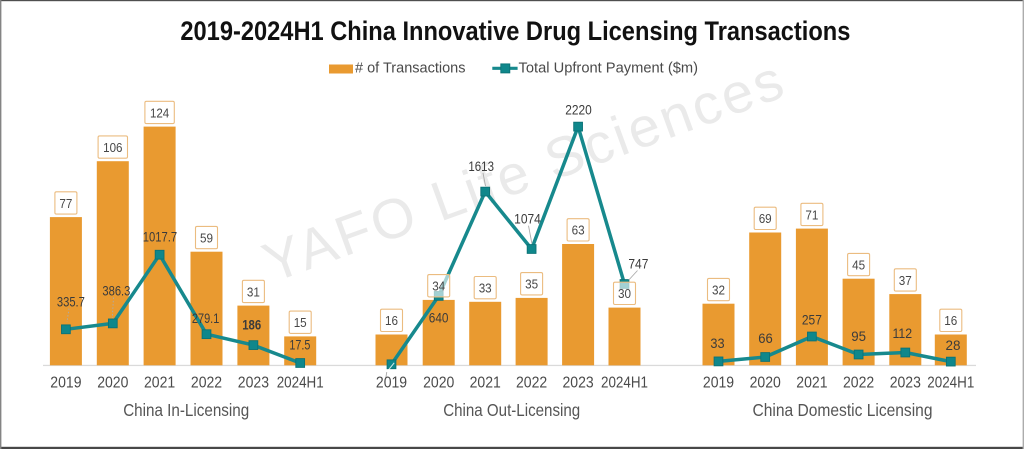 This screenshot has height=454, width=1024. Describe the element at coordinates (112, 147) in the screenshot. I see `svg-text: 106` at that location.